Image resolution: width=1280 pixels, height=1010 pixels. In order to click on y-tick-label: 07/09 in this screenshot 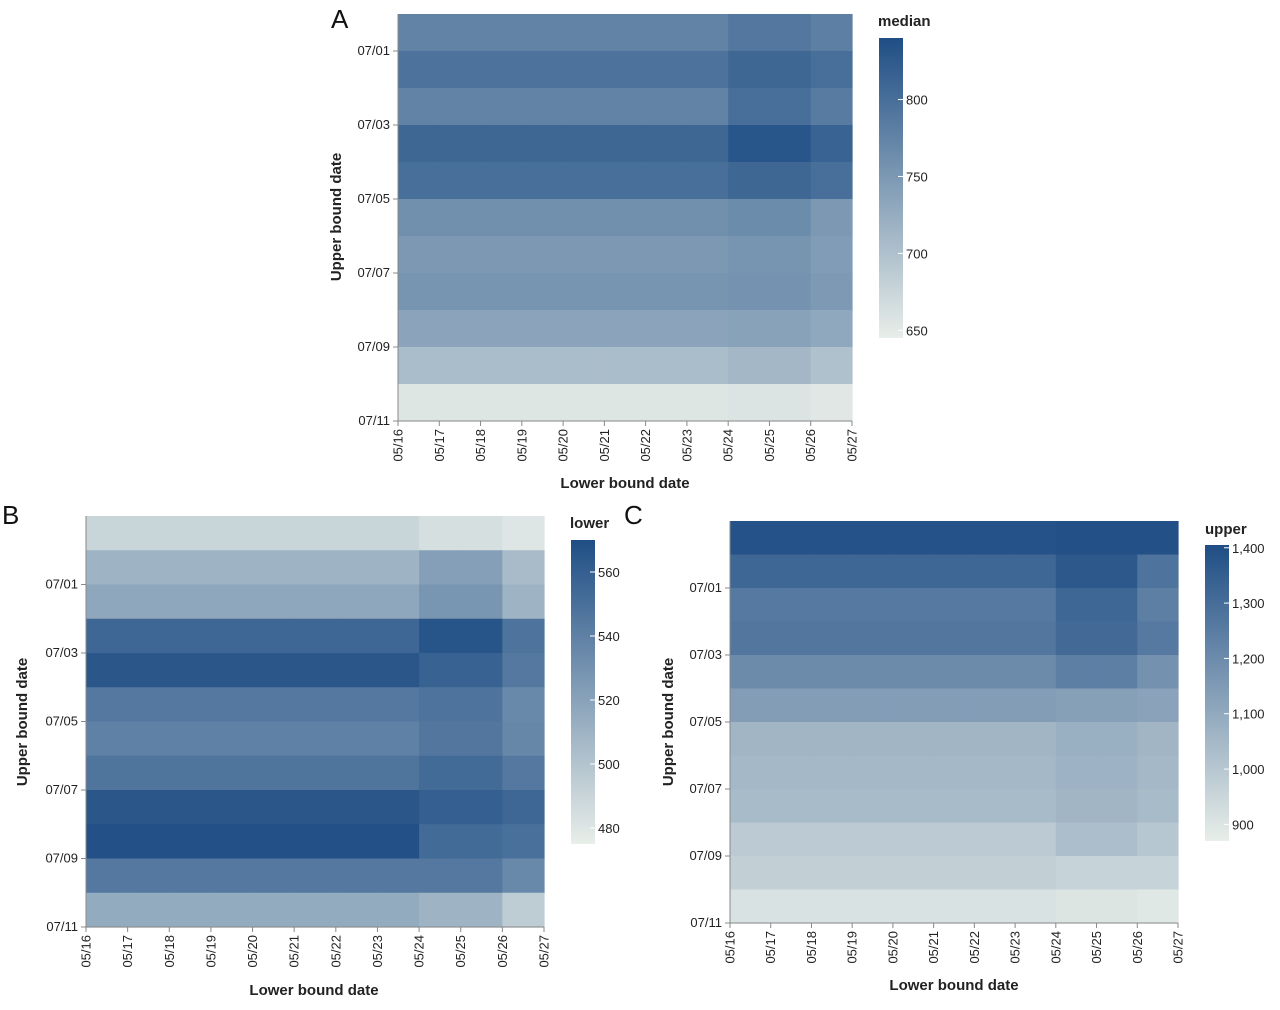, I will do `click(373, 346)`.